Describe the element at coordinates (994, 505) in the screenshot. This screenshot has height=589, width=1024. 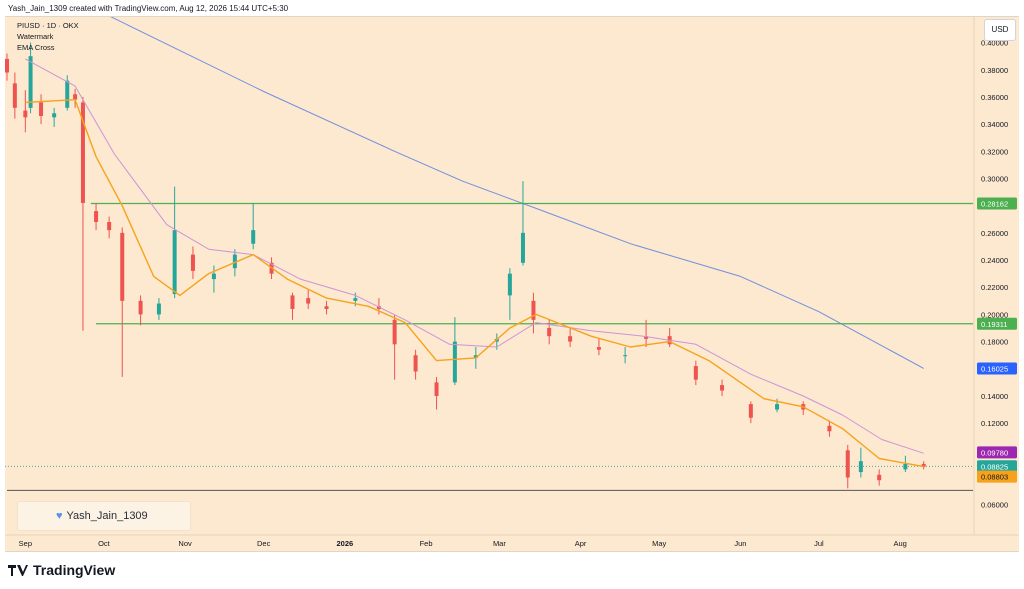
I see `y-tick-label: 0.06000` at that location.